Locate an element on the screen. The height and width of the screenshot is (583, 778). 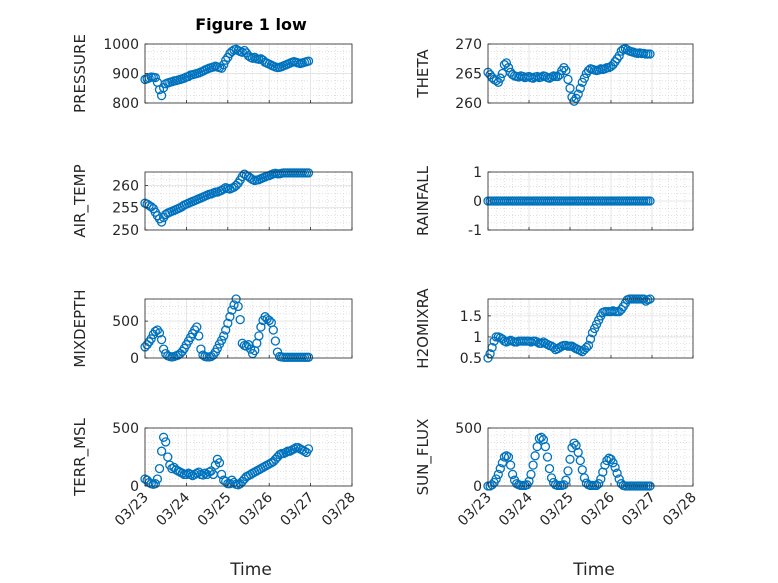
y-axis-label: AIR_TEMP is located at coordinates (80, 200).